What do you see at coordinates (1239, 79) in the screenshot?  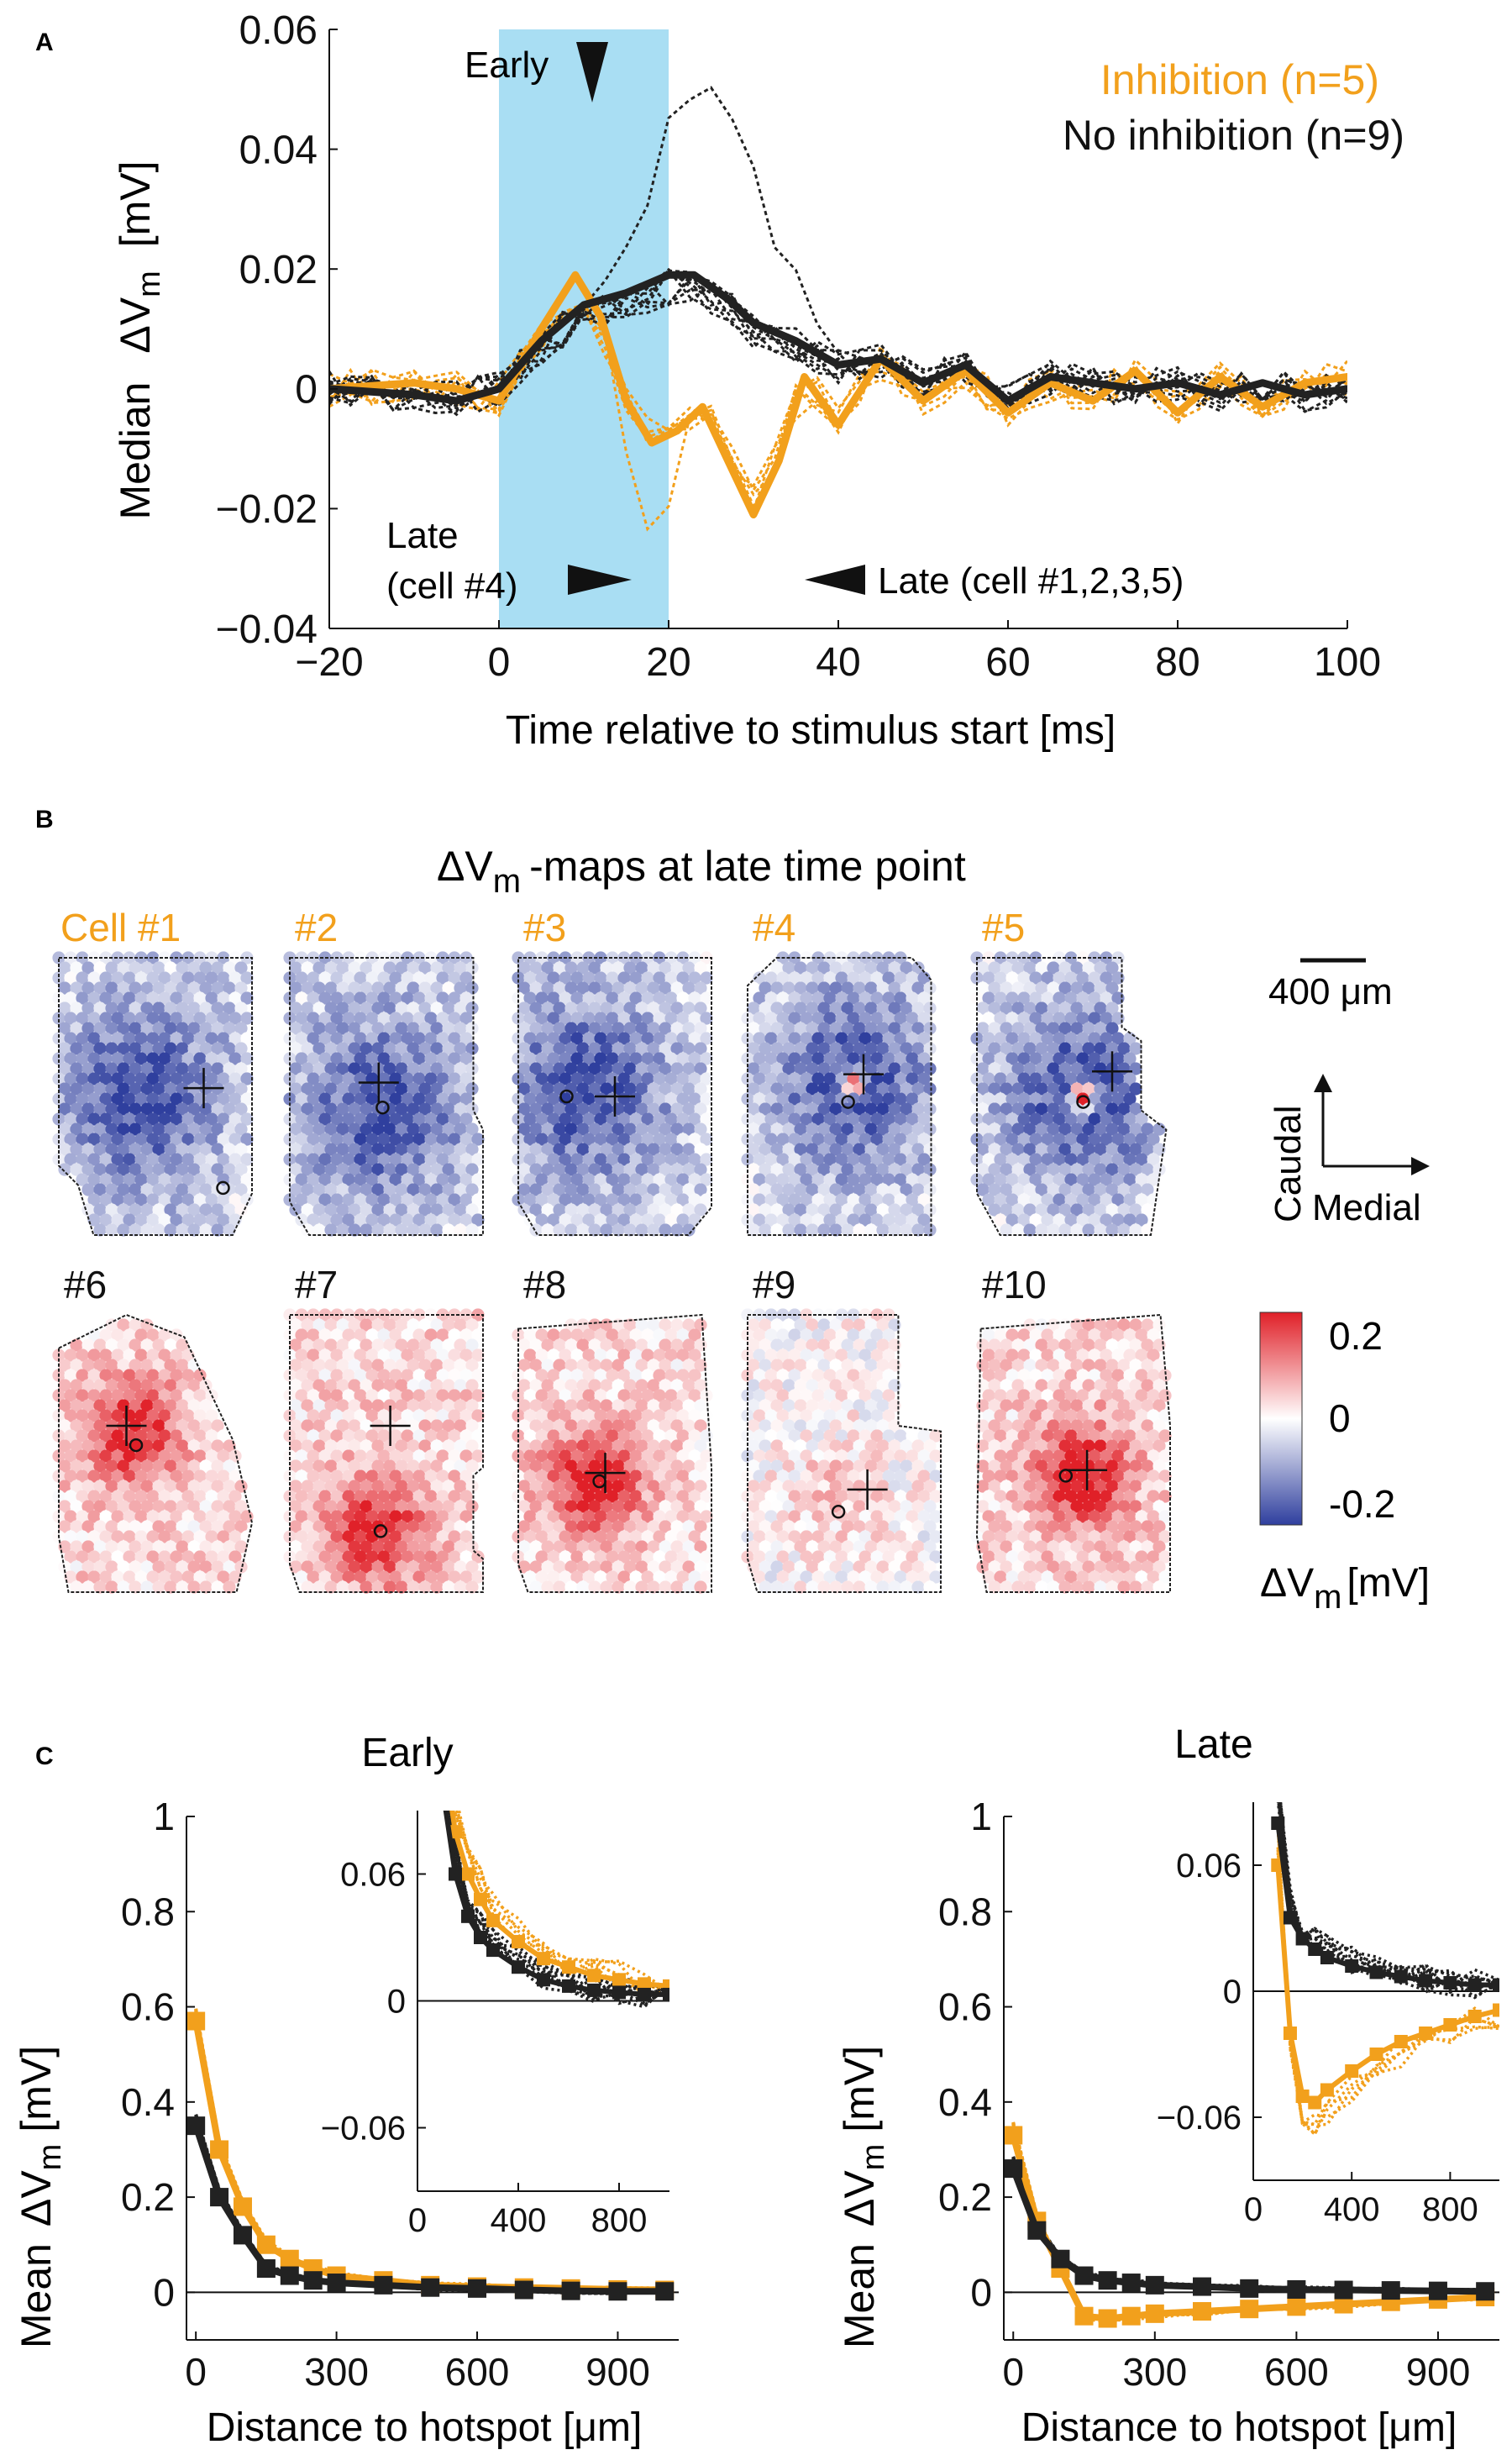 I see `legend-inhibition: Inhibition (n=5)` at bounding box center [1239, 79].